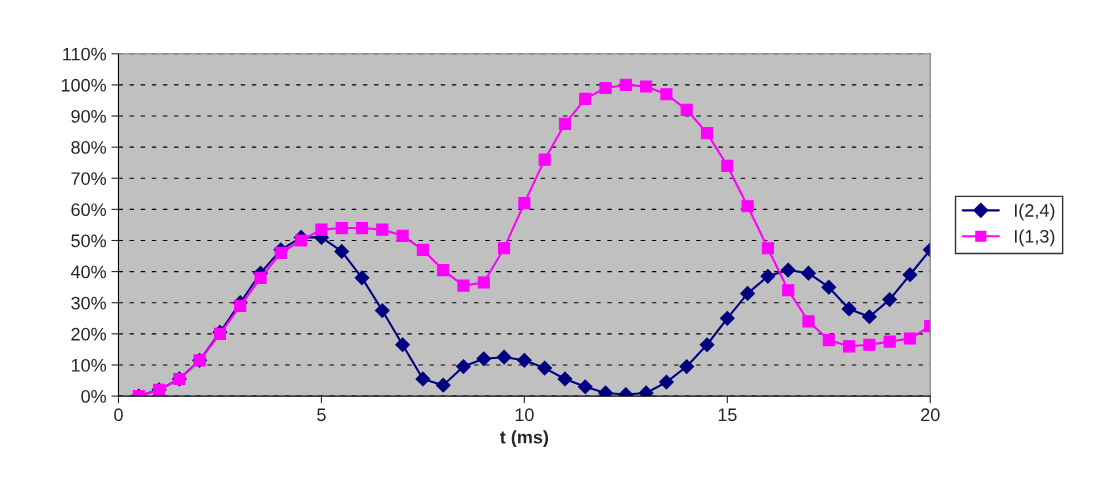 Image resolution: width=1097 pixels, height=489 pixels. Describe the element at coordinates (88, 272) in the screenshot. I see `y-tick-label: 40%` at that location.